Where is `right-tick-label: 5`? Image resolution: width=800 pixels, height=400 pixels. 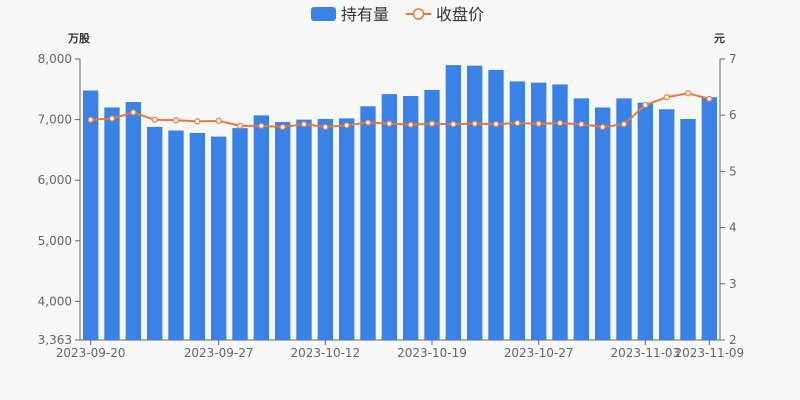 right-tick-label: 5 is located at coordinates (733, 171).